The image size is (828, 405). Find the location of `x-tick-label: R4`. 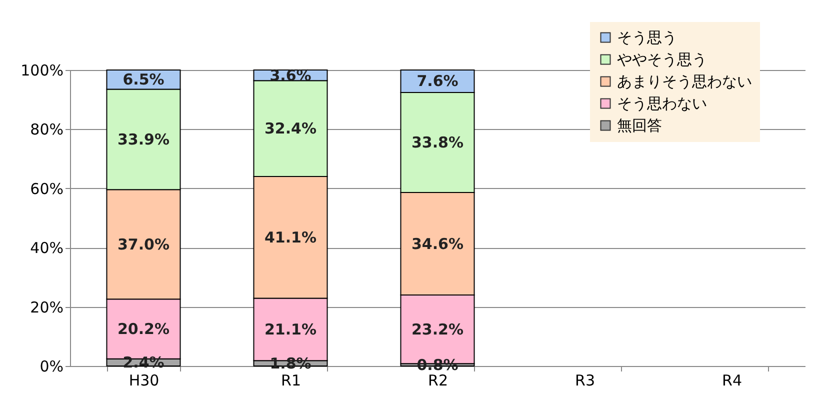

x-tick-label: R4 is located at coordinates (732, 381).